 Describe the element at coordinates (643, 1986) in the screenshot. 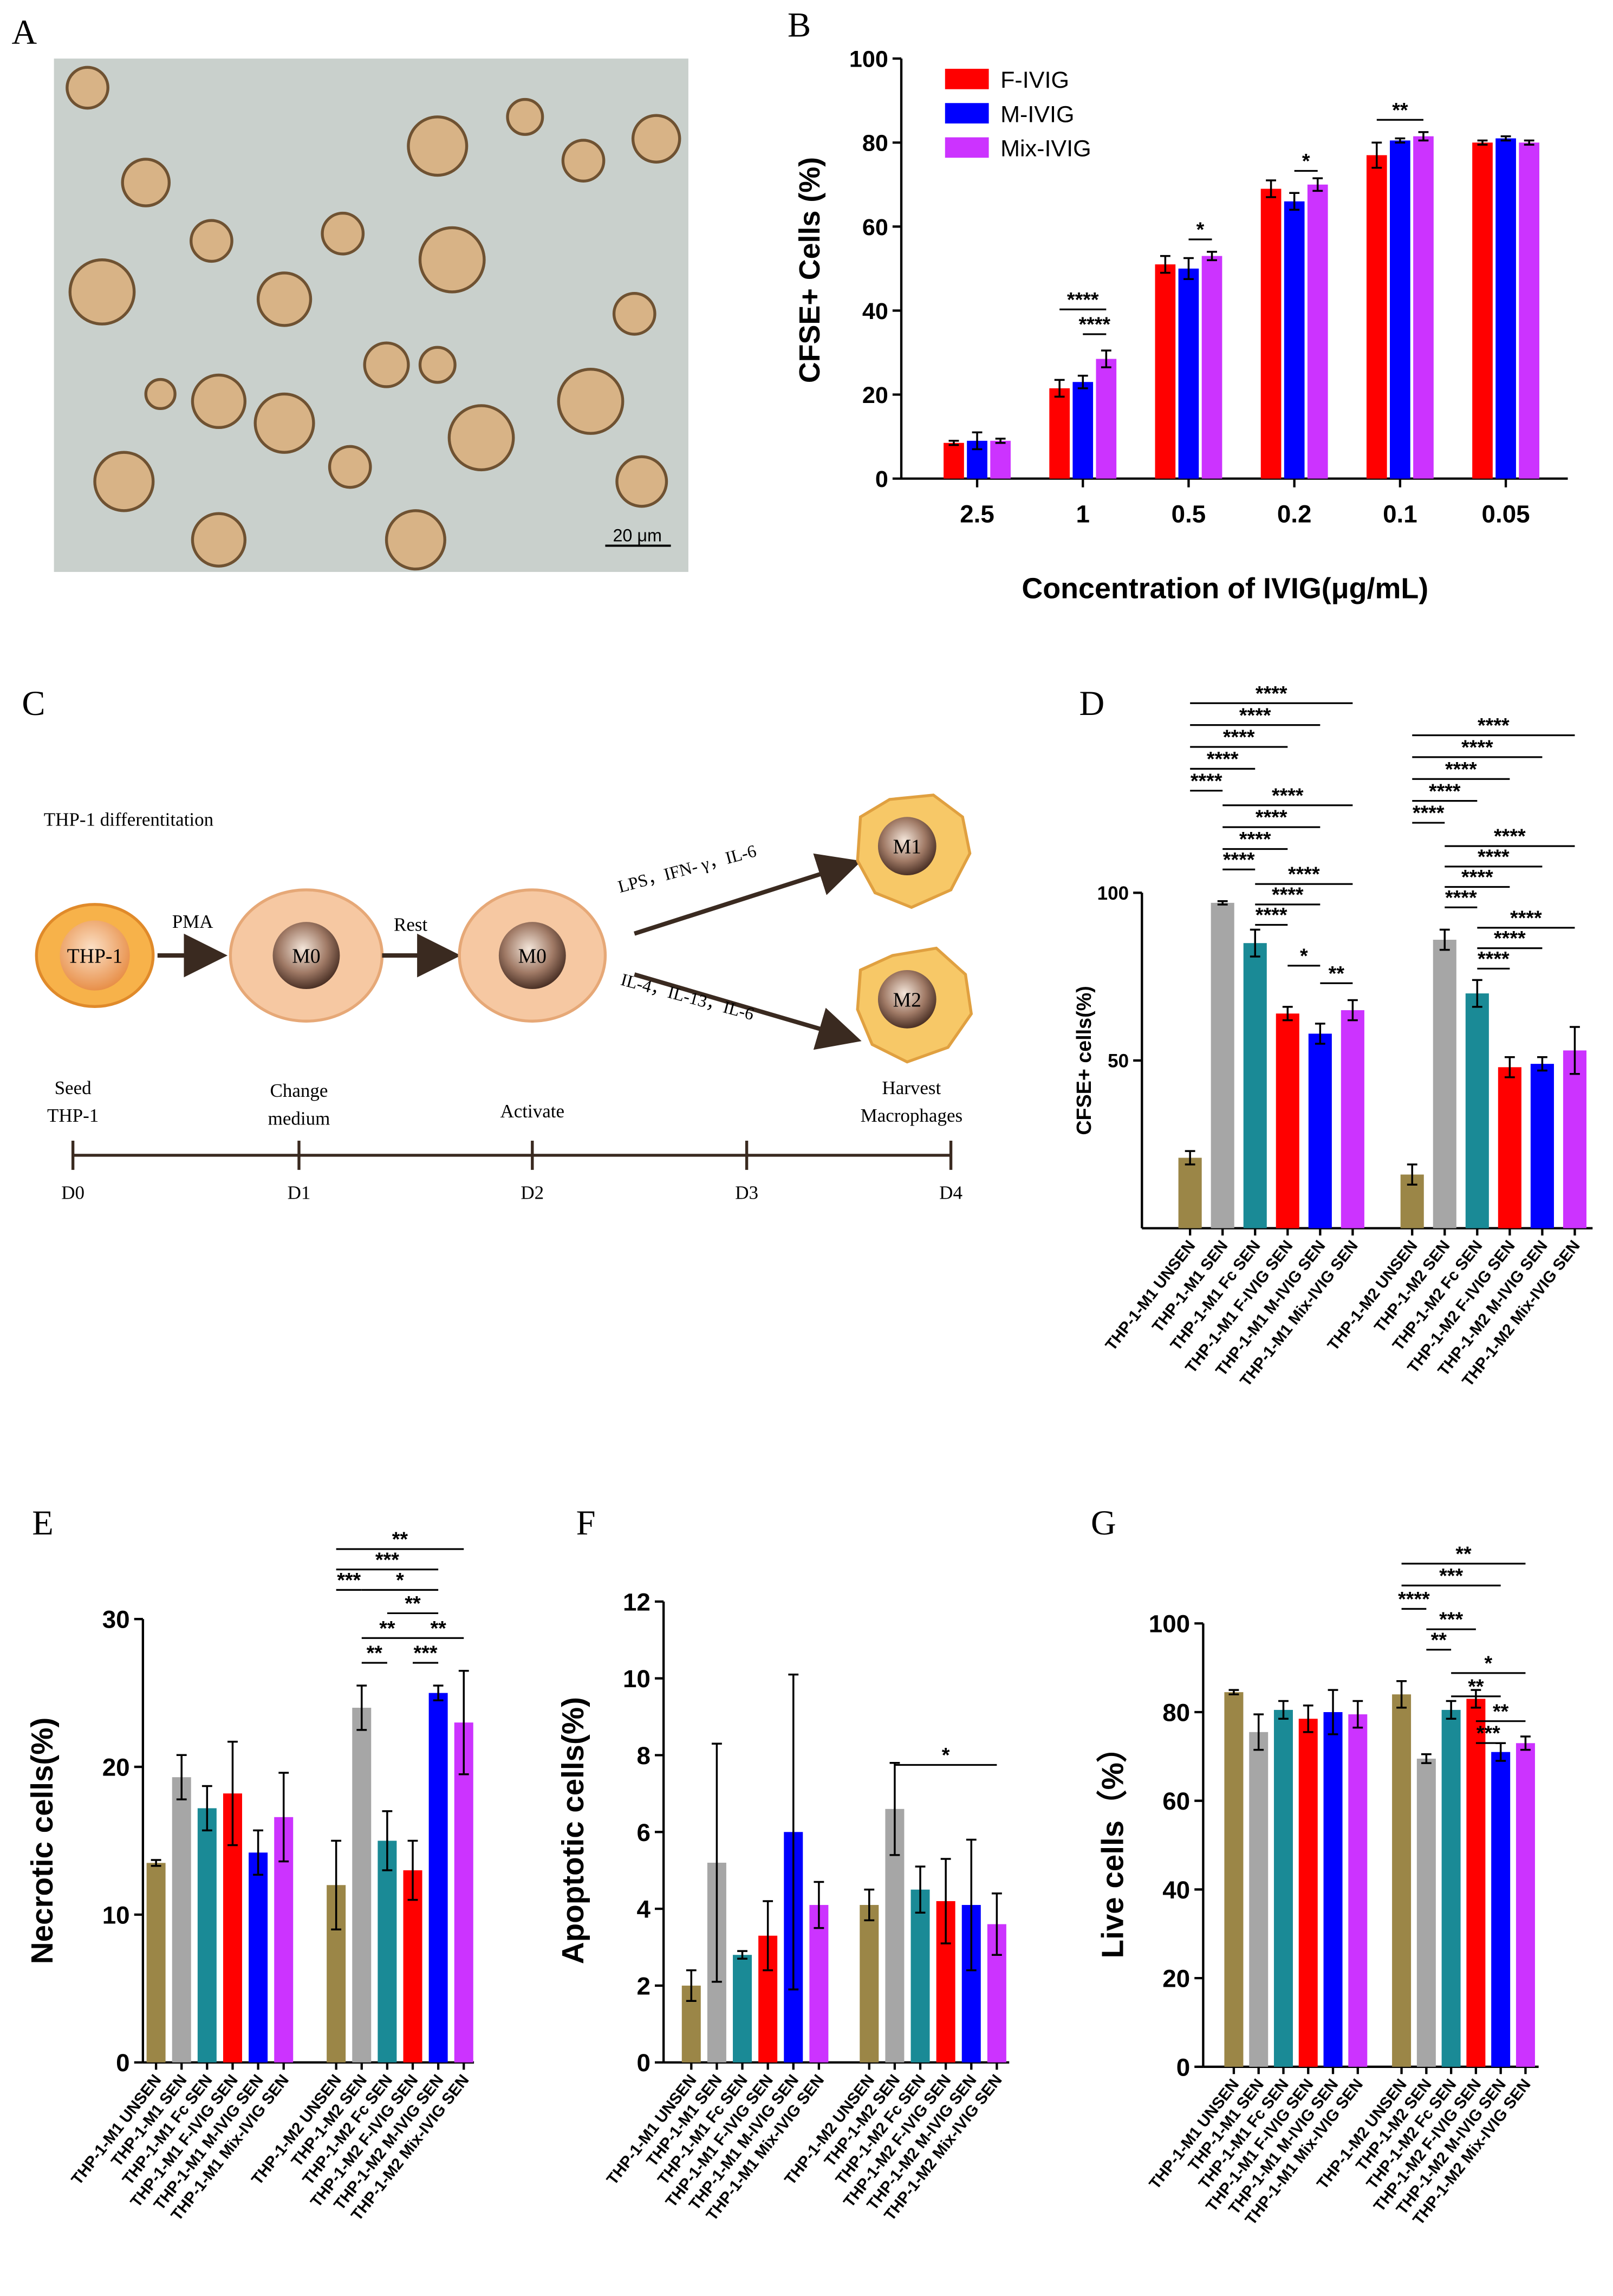

I see `y-tick-label: 2` at that location.